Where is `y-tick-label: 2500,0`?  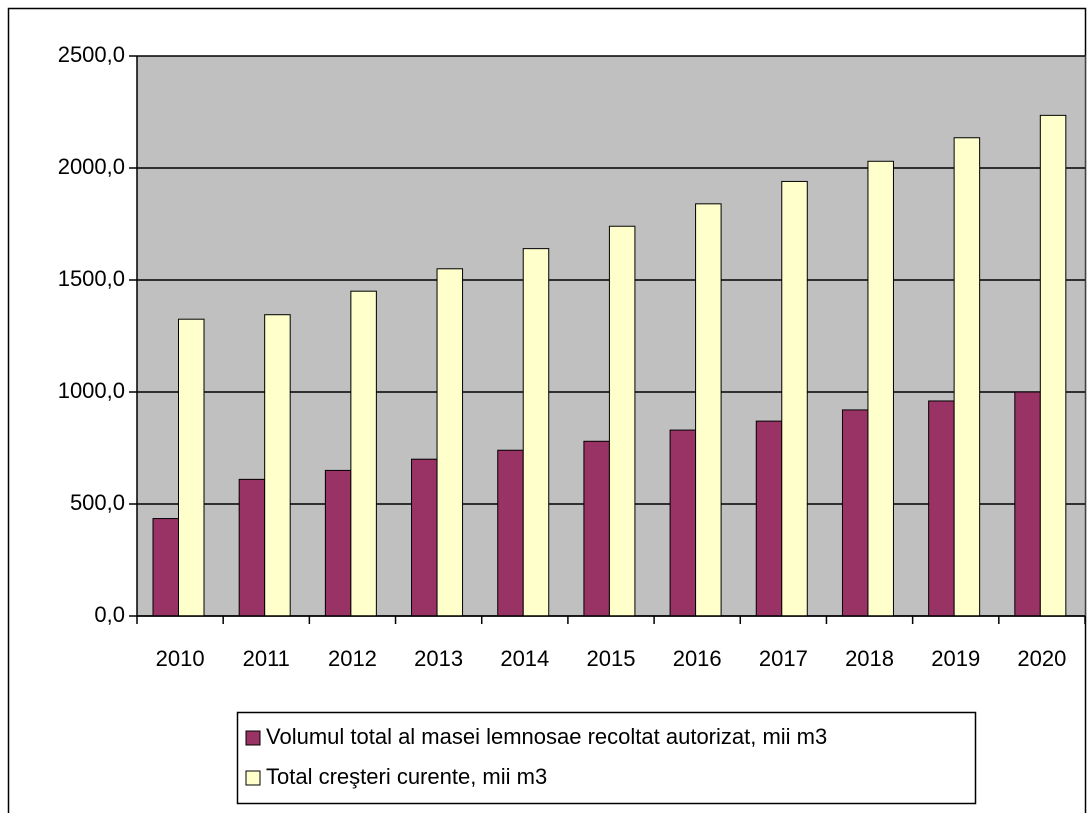
y-tick-label: 2500,0 is located at coordinates (91, 54).